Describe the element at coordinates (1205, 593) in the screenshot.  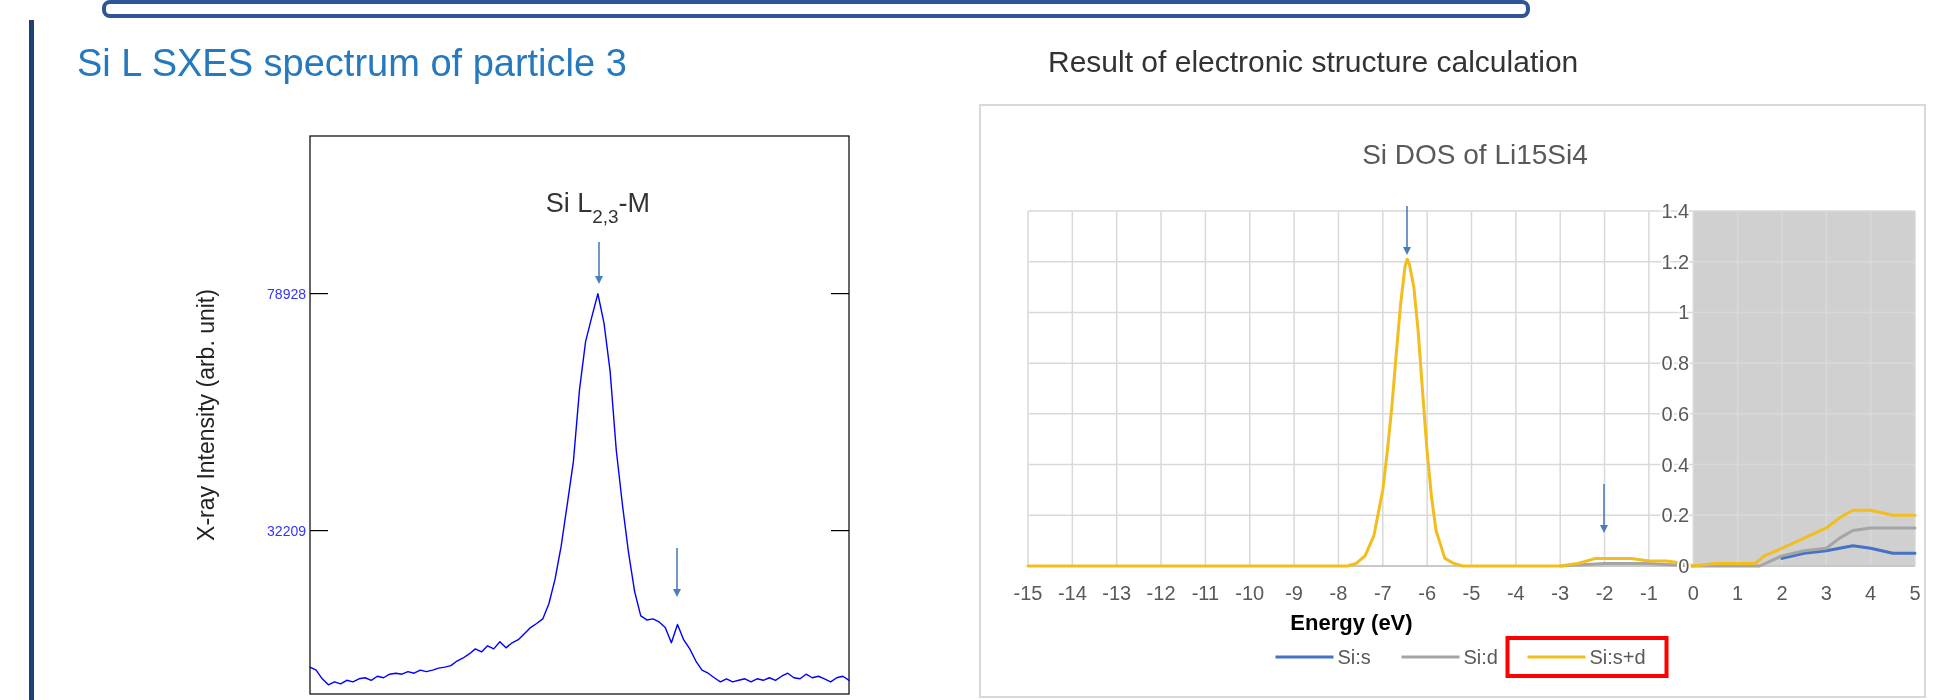
I see `x-tick-label: -11` at that location.